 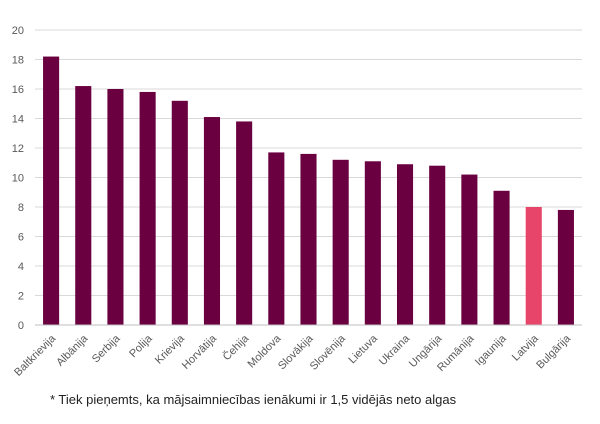 I want to click on y-tick-label: 2, so click(x=21, y=297).